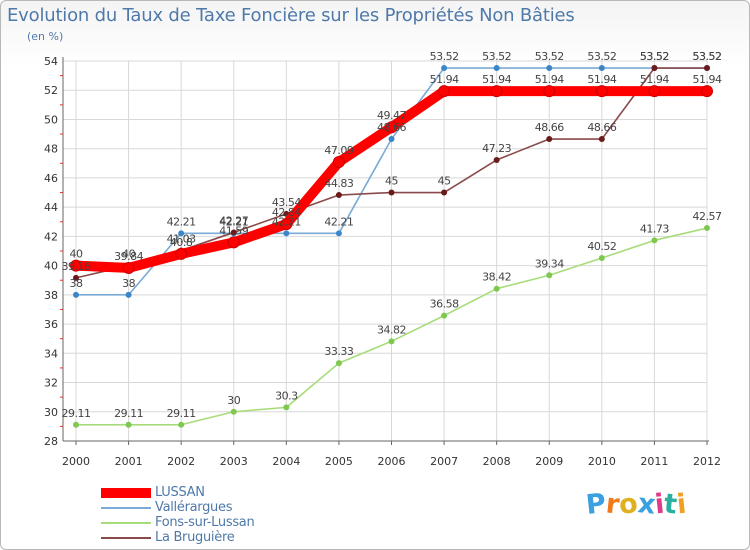 This screenshot has height=550, width=750. Describe the element at coordinates (51, 119) in the screenshot. I see `y-tick-label: 50` at that location.